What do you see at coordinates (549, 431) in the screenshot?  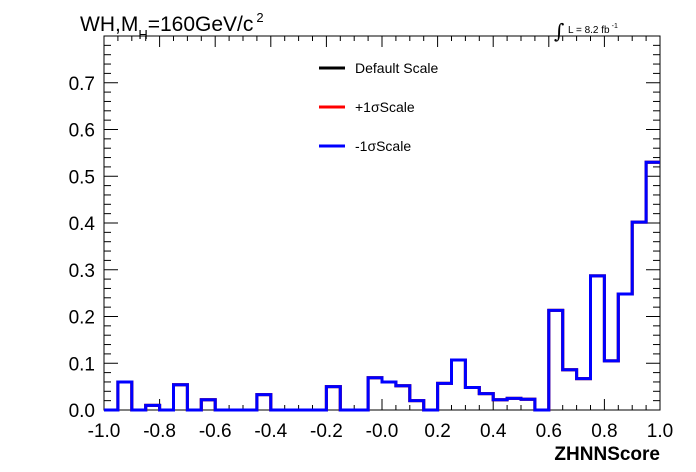 I see `x-tick-label: 0.6` at bounding box center [549, 431].